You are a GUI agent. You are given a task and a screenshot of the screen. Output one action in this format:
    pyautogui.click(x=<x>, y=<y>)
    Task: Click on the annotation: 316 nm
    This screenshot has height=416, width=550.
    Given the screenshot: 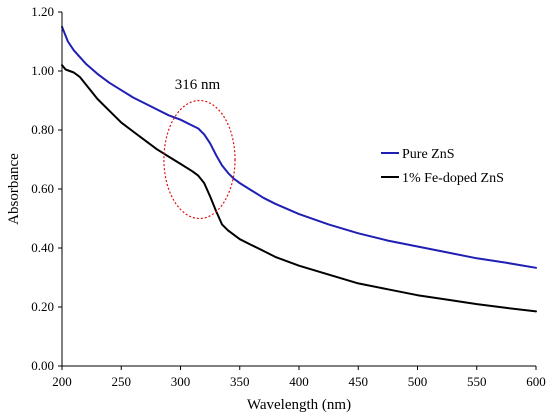 What is the action you would take?
    pyautogui.click(x=199, y=148)
    